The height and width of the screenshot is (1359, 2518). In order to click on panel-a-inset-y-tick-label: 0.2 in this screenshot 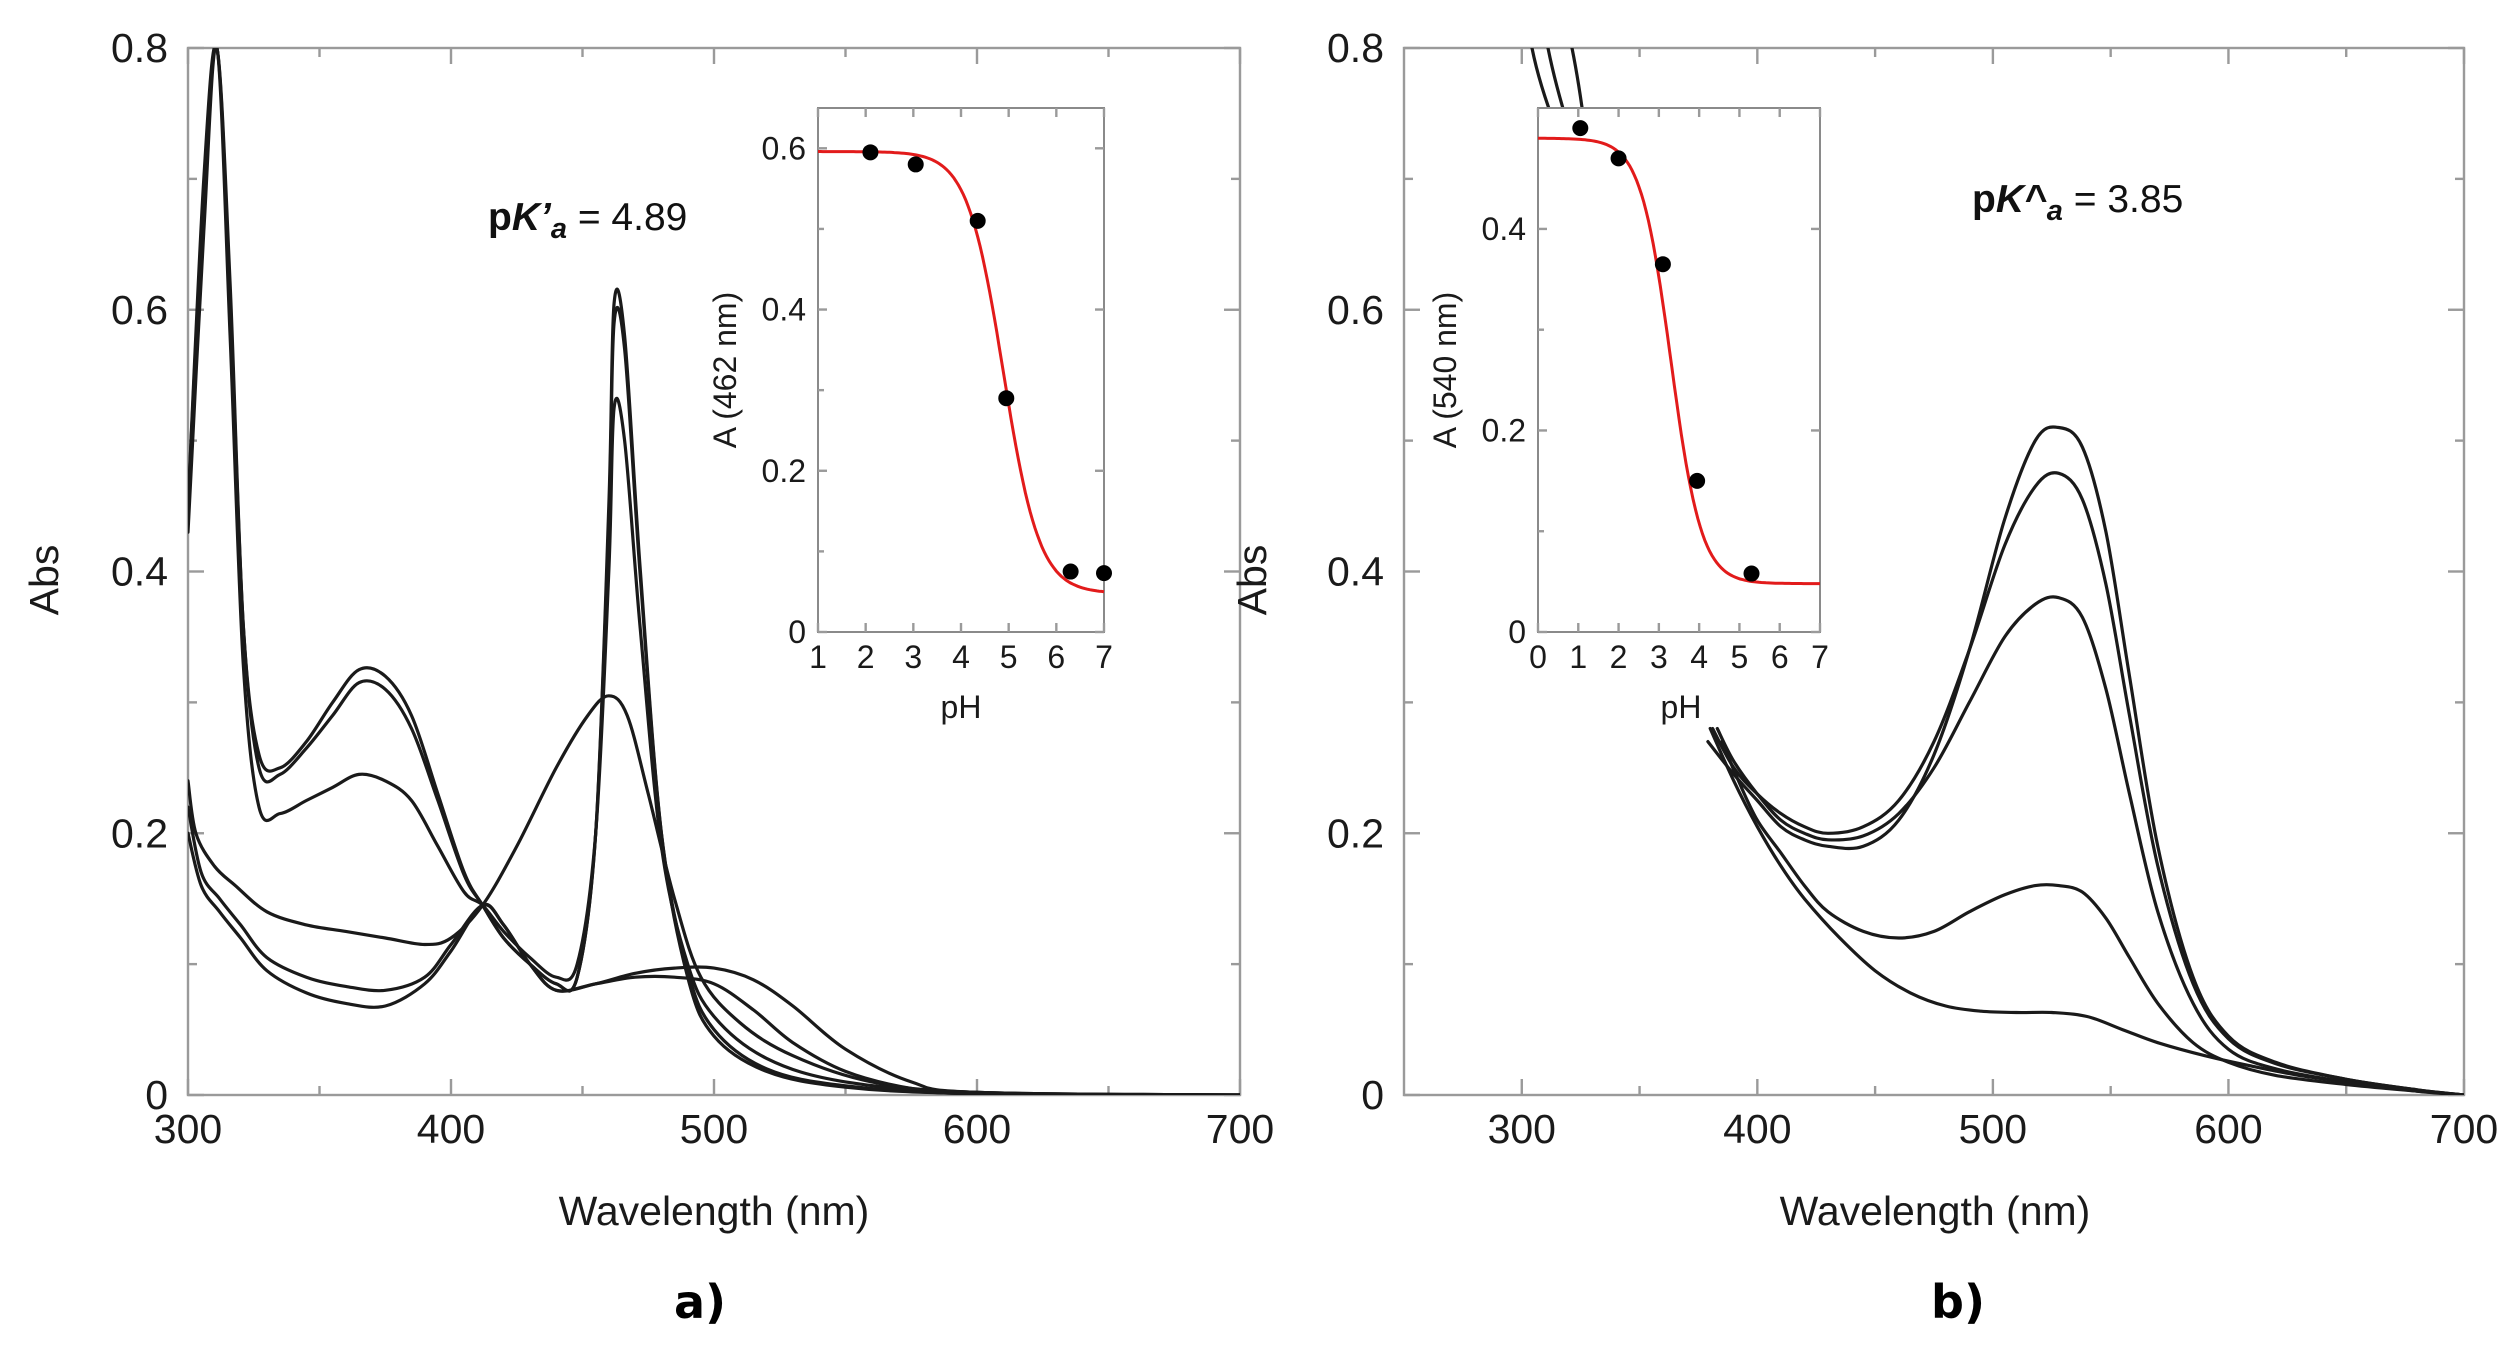, I will do `click(784, 471)`.